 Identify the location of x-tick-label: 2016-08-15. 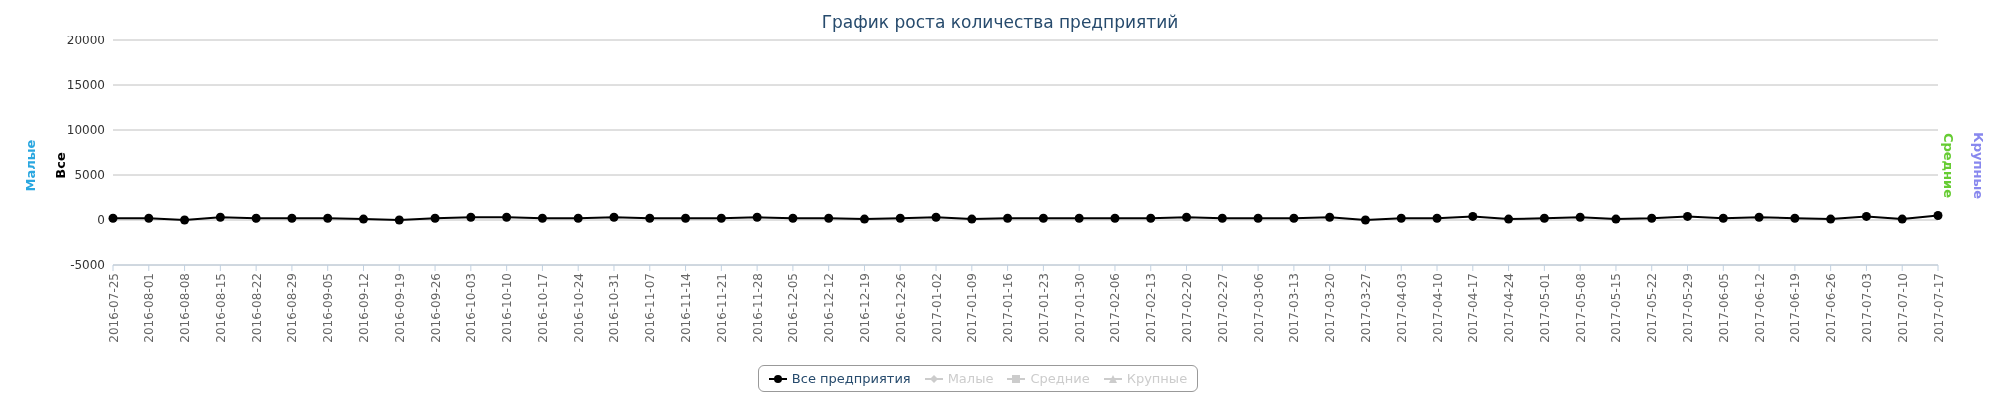
(220, 308).